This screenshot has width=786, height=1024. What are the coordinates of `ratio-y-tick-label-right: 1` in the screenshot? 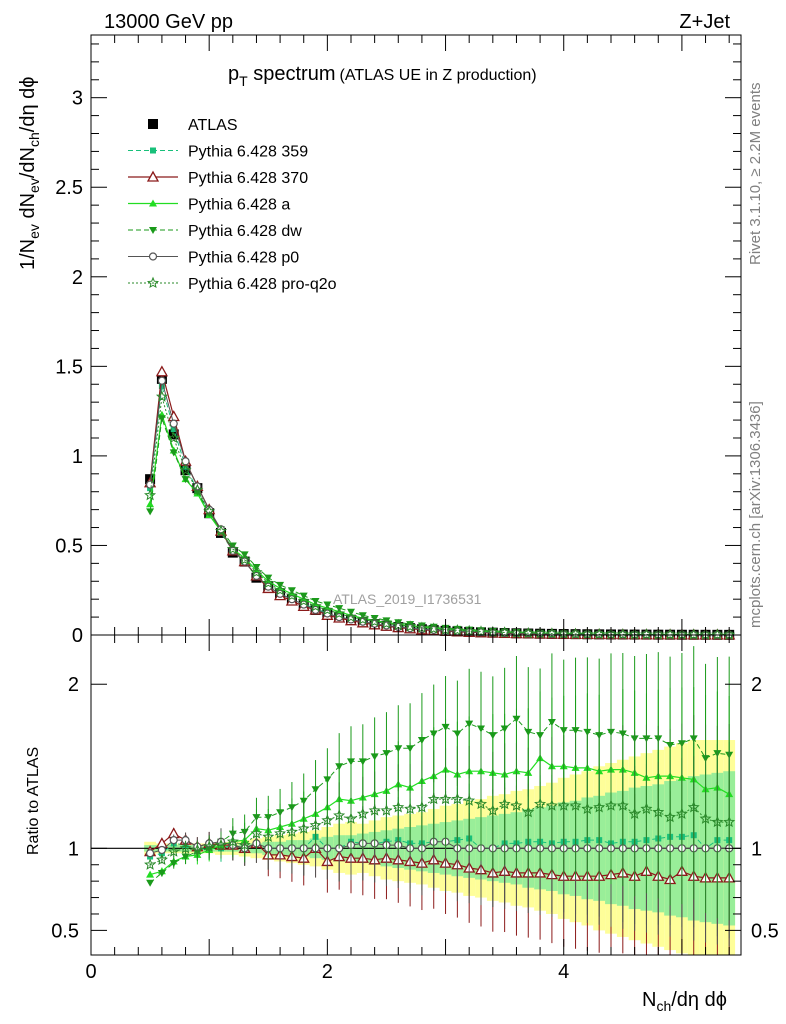 It's located at (756, 849).